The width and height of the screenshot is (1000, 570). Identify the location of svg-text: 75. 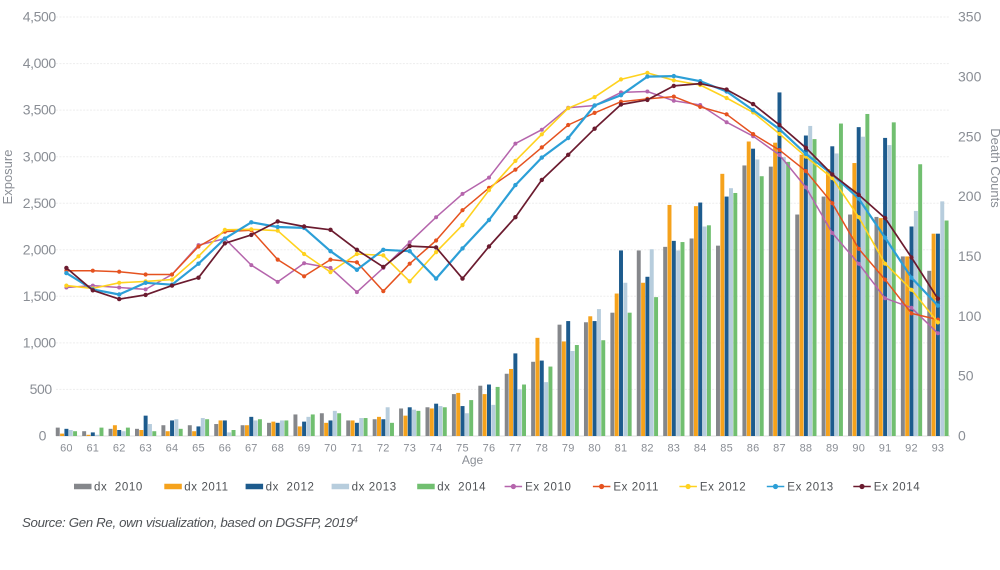
(462, 449).